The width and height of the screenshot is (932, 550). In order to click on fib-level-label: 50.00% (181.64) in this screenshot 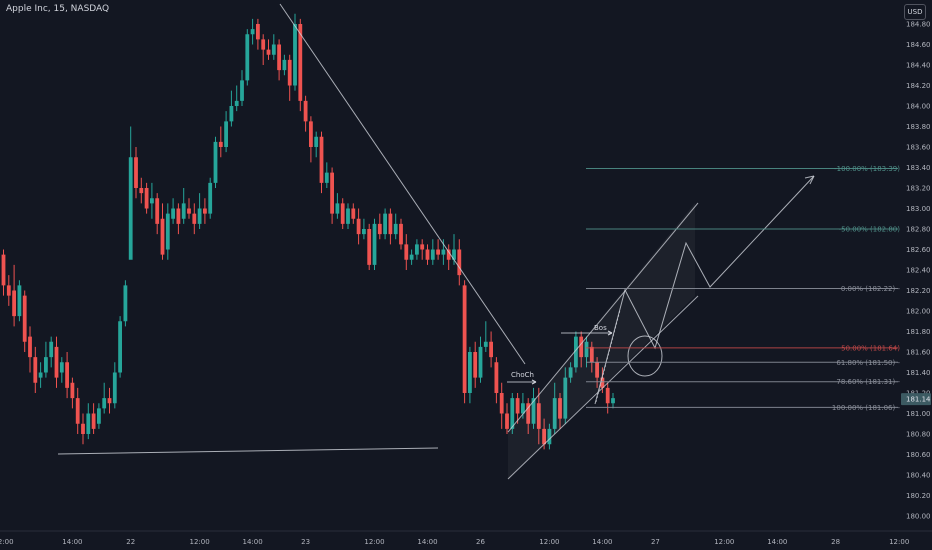, I will do `click(870, 348)`.